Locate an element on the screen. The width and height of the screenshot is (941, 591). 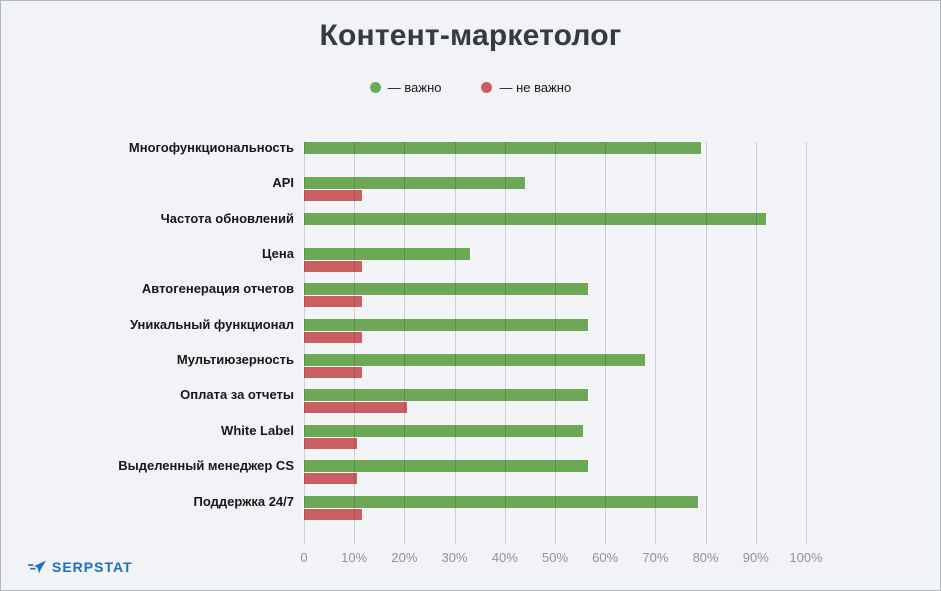
x-tick-label: 80% is located at coordinates (705, 557).